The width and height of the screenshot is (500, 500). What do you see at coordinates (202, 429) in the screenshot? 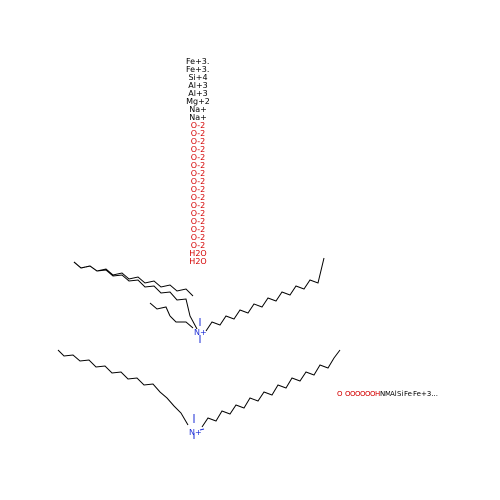
I see `n-bond` at bounding box center [202, 429].